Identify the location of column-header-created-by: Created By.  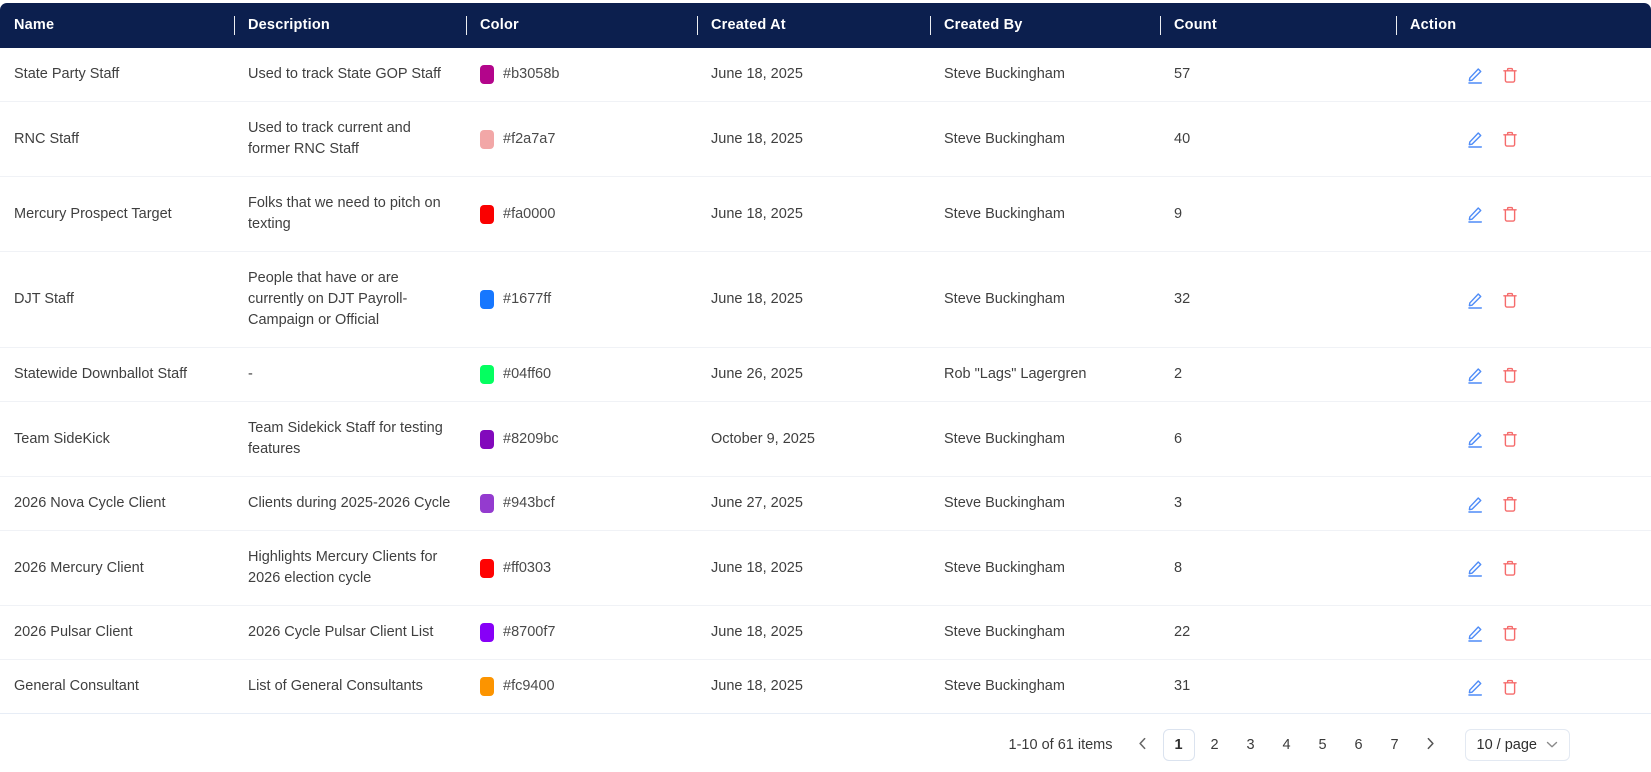
(1045, 25).